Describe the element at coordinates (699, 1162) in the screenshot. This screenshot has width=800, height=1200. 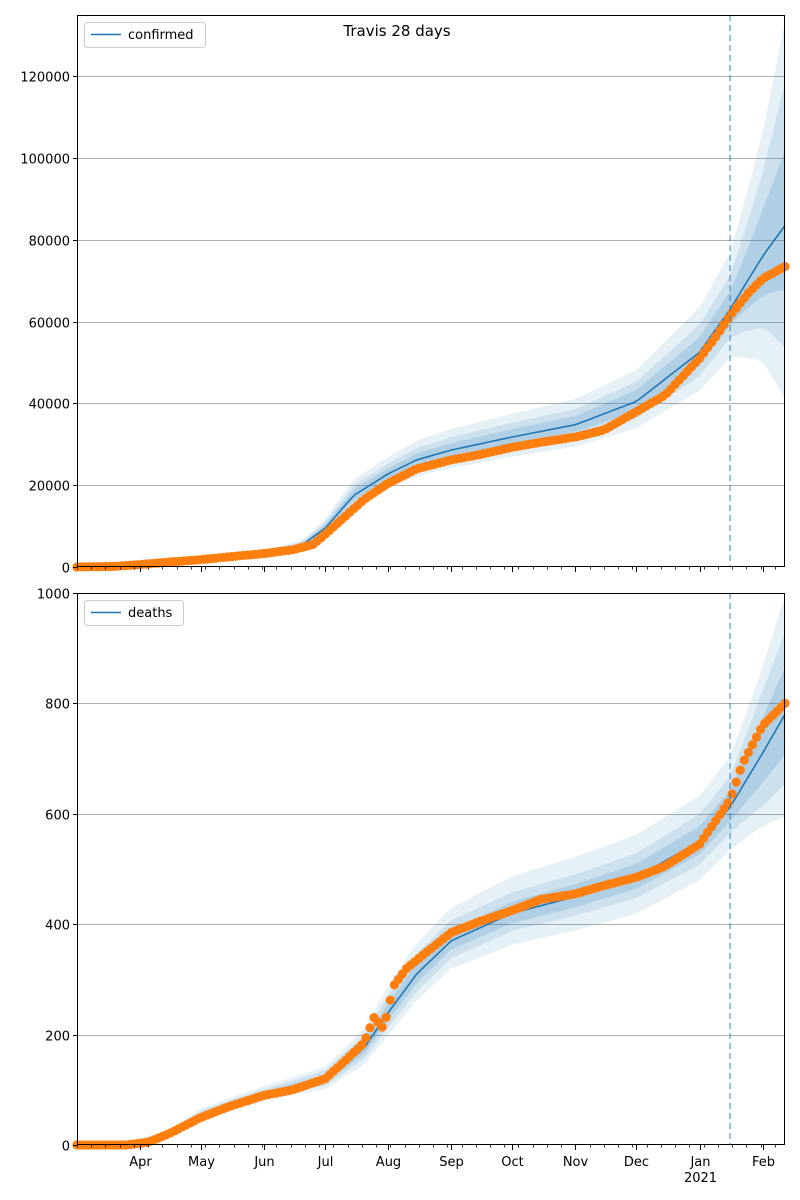
I see `x-tick-label: Jan` at that location.